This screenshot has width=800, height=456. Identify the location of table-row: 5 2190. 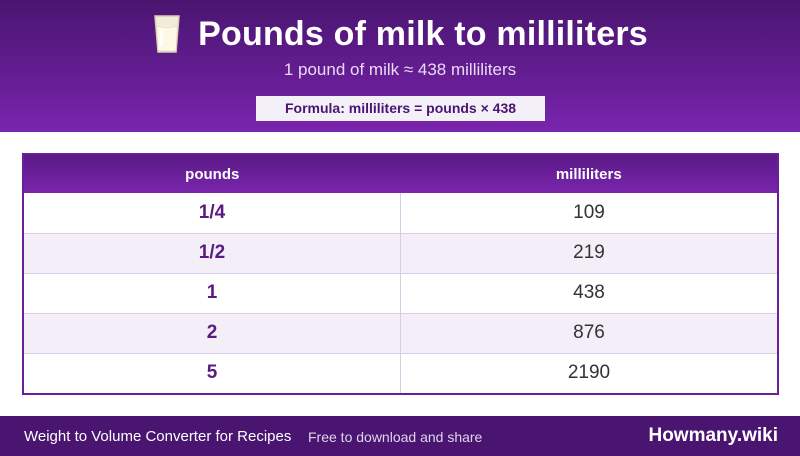
(400, 373).